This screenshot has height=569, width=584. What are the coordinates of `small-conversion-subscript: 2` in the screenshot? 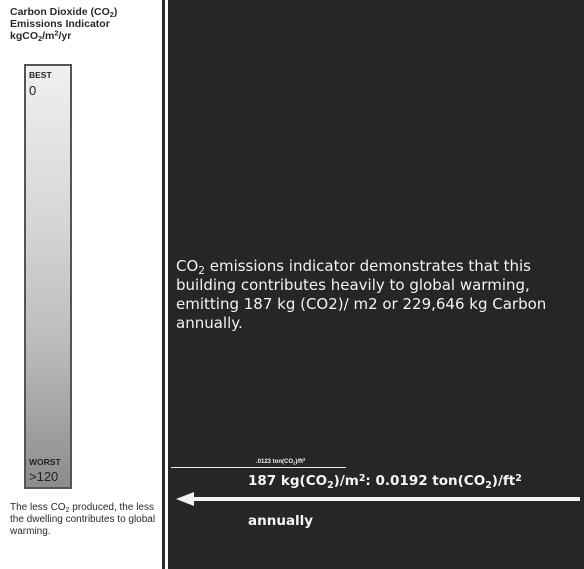 It's located at (294, 463).